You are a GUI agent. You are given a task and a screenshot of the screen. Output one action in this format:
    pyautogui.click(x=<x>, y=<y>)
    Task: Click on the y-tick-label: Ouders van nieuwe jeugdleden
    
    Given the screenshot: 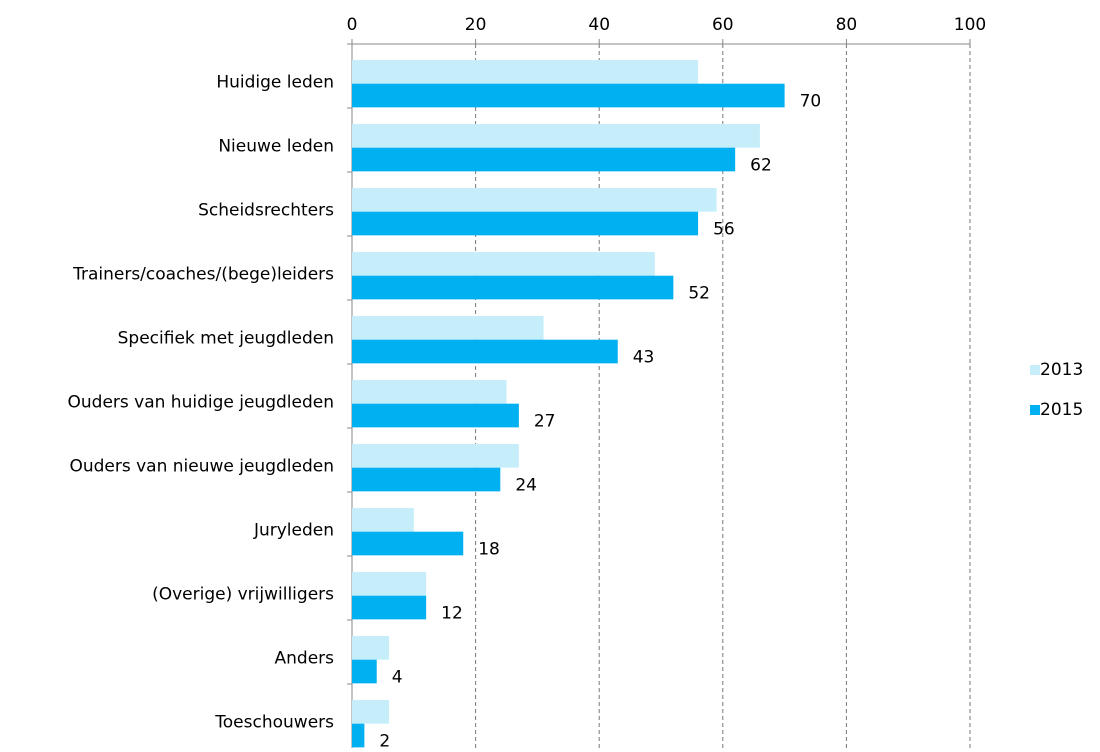 What is the action you would take?
    pyautogui.click(x=201, y=466)
    